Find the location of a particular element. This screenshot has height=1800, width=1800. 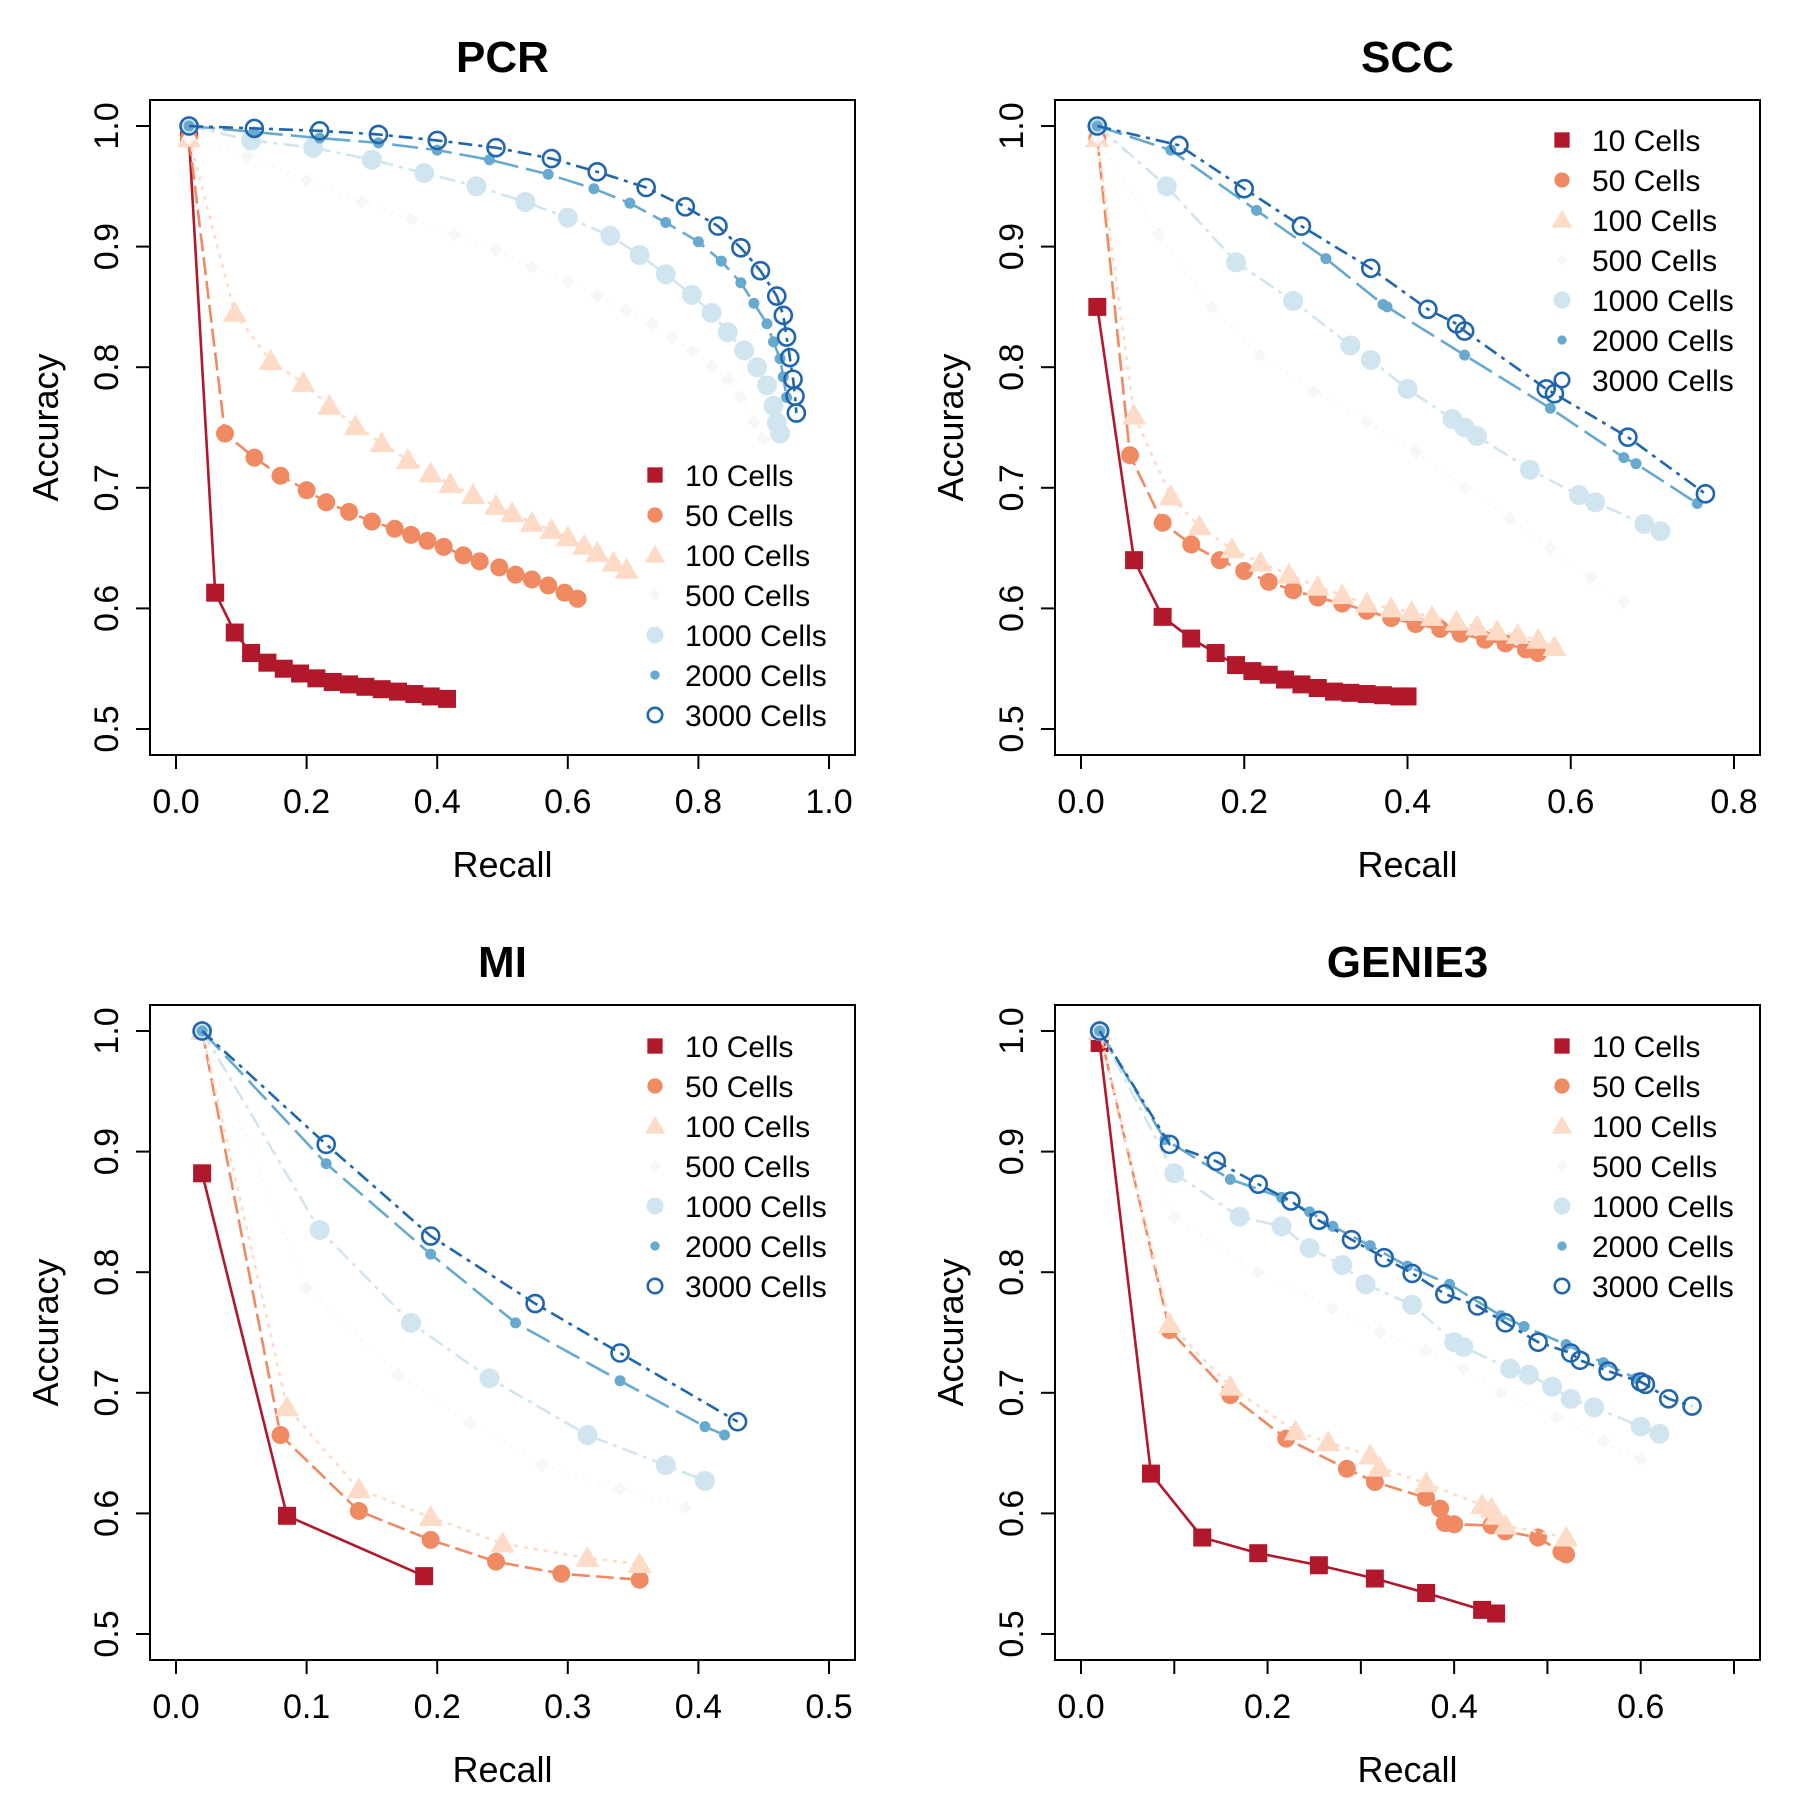

legend-label: 50 Cells is located at coordinates (739, 1087).